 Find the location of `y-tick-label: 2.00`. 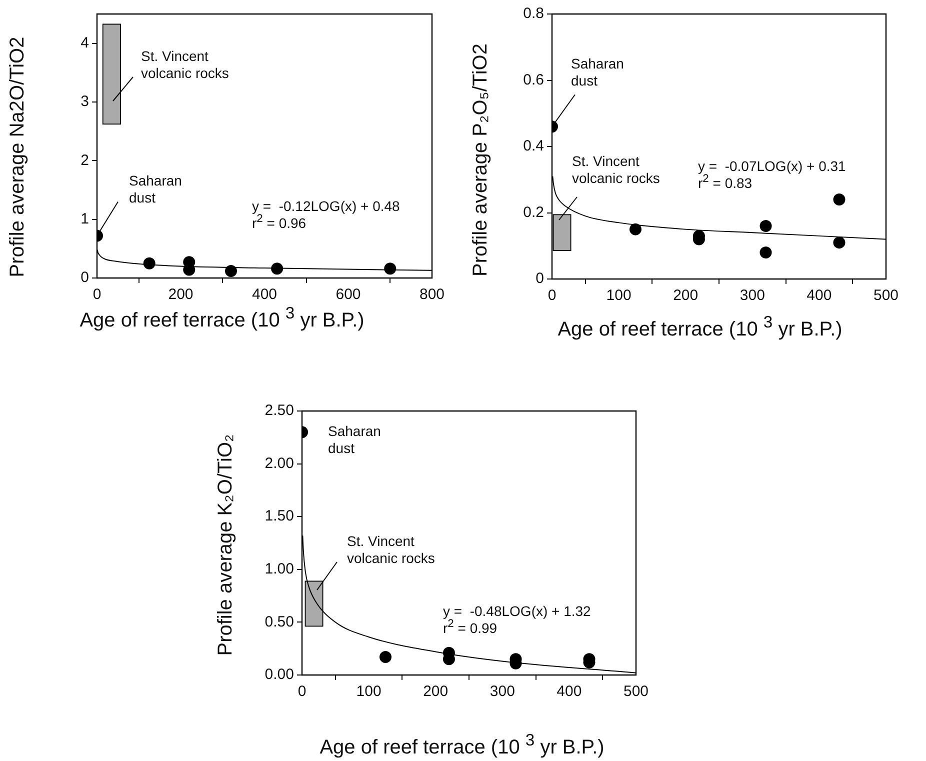

y-tick-label: 2.00 is located at coordinates (279, 463).